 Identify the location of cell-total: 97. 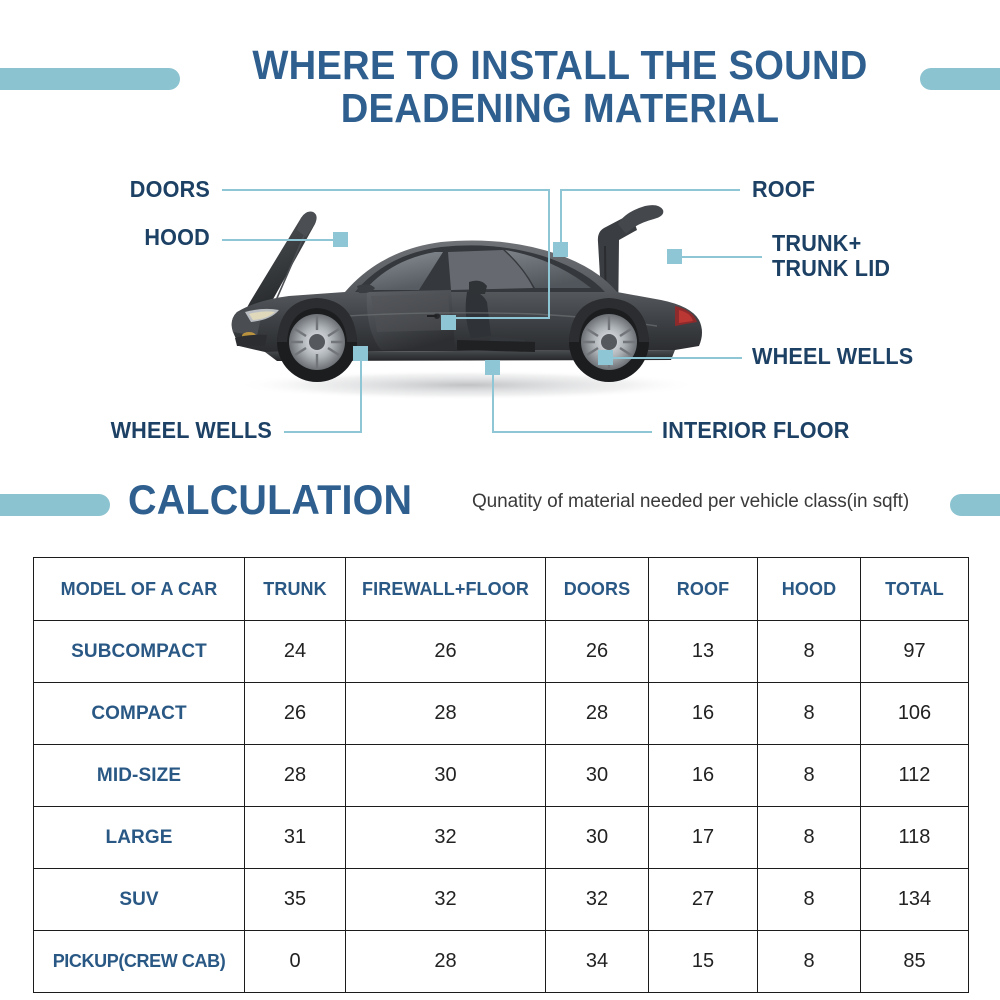
(914, 651).